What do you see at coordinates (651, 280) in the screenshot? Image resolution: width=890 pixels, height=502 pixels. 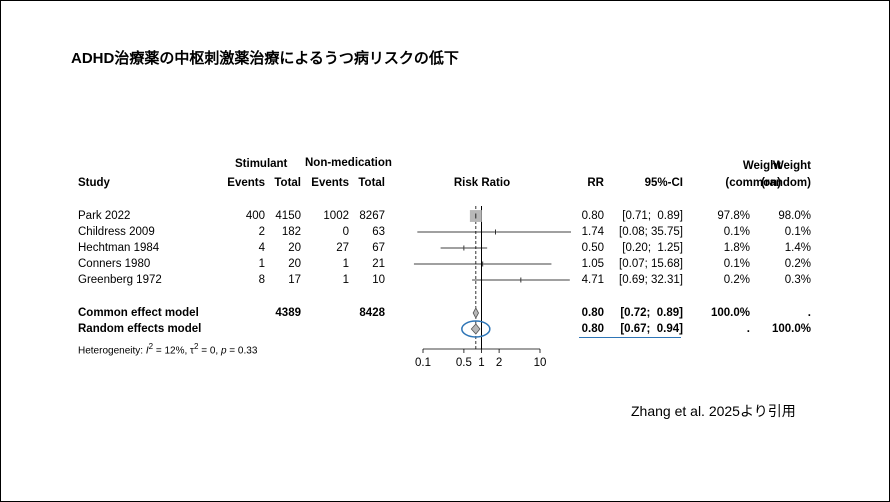 I see `ci-value: [0.69; 32.31]` at bounding box center [651, 280].